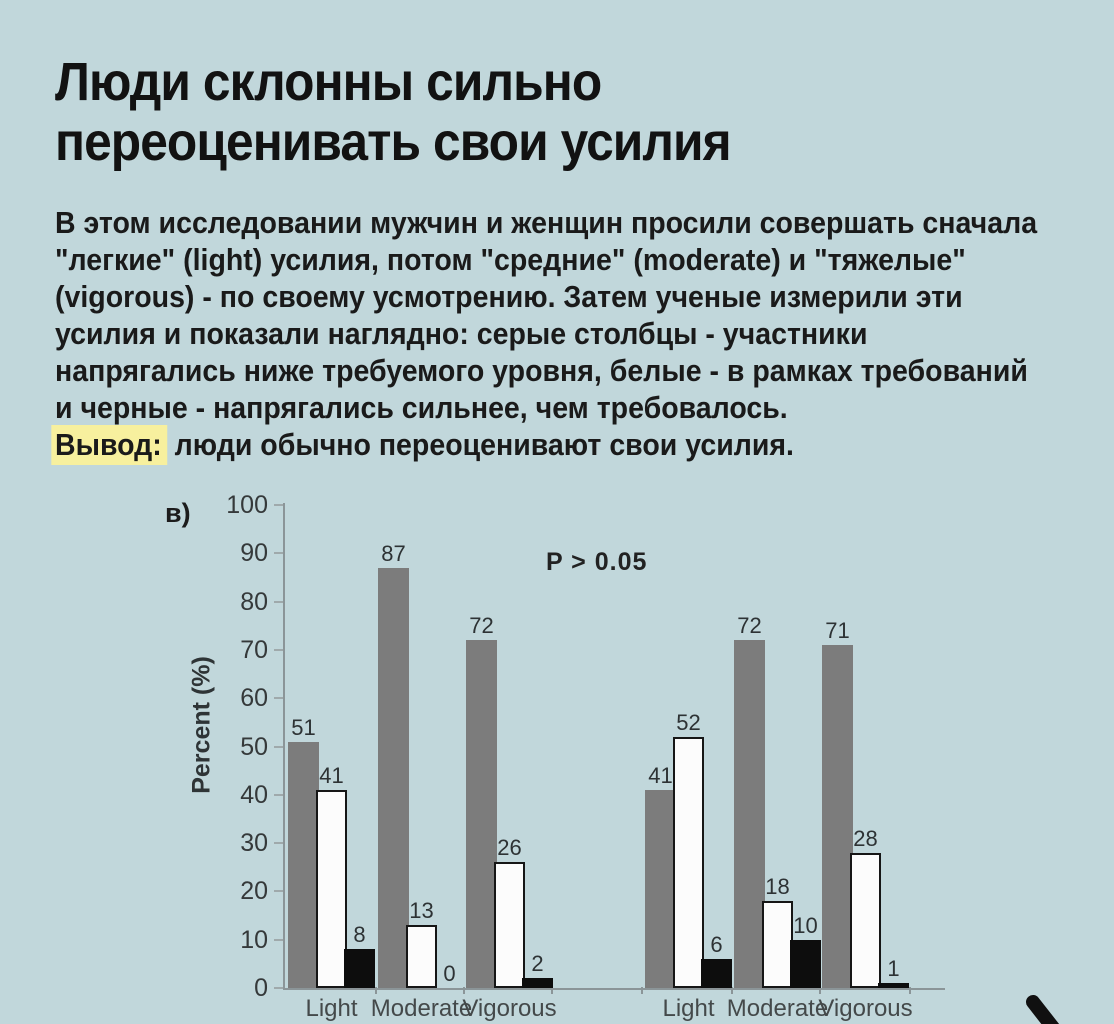  What do you see at coordinates (254, 794) in the screenshot?
I see `y-axis-tick-label: 40` at bounding box center [254, 794].